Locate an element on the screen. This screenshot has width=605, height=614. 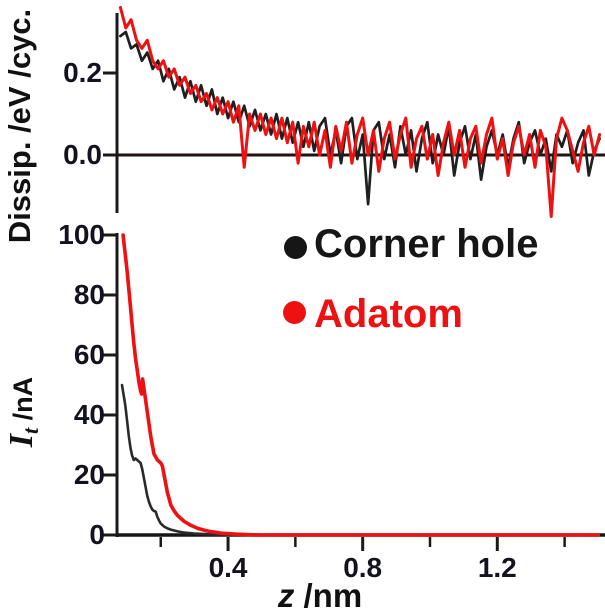
tick-label: 60 is located at coordinates (89, 354).